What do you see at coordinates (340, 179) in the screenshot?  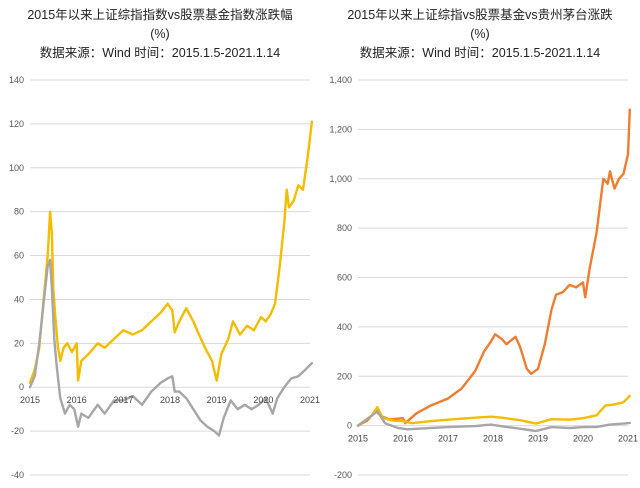 I see `right-y-tick-label: 1,000` at bounding box center [340, 179].